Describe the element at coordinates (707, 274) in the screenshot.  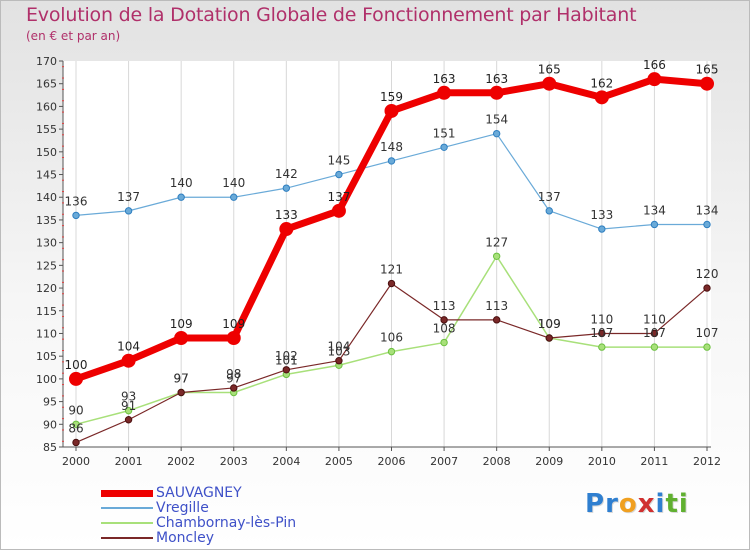
I see `data-label-moncley-2012: 120` at that location.